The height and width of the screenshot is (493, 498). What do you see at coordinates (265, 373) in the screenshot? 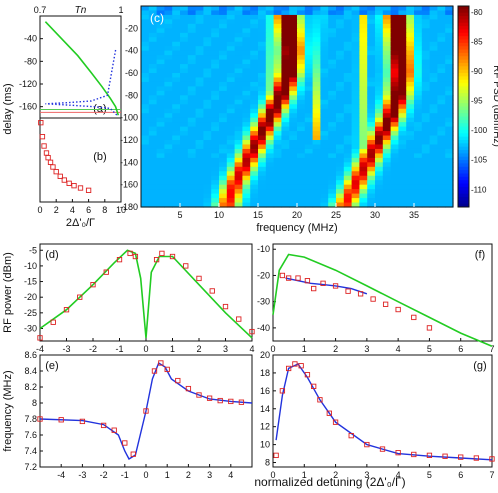
I see `y-tick-label: 18` at bounding box center [265, 373].